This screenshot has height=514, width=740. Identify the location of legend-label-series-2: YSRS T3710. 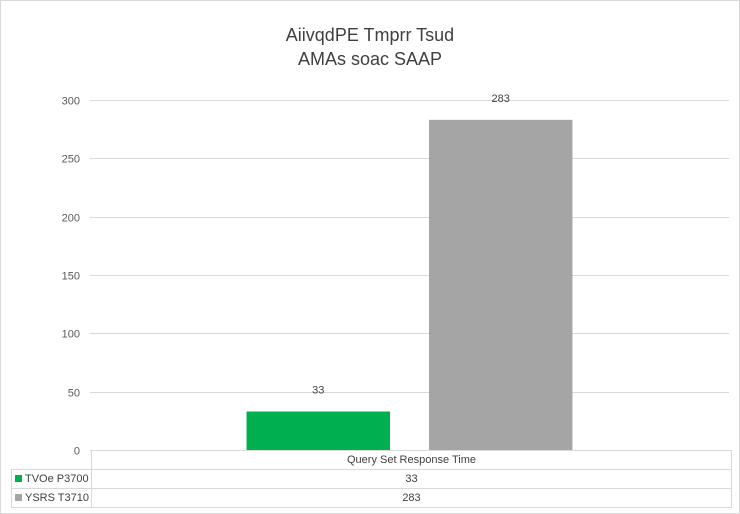
(57, 498).